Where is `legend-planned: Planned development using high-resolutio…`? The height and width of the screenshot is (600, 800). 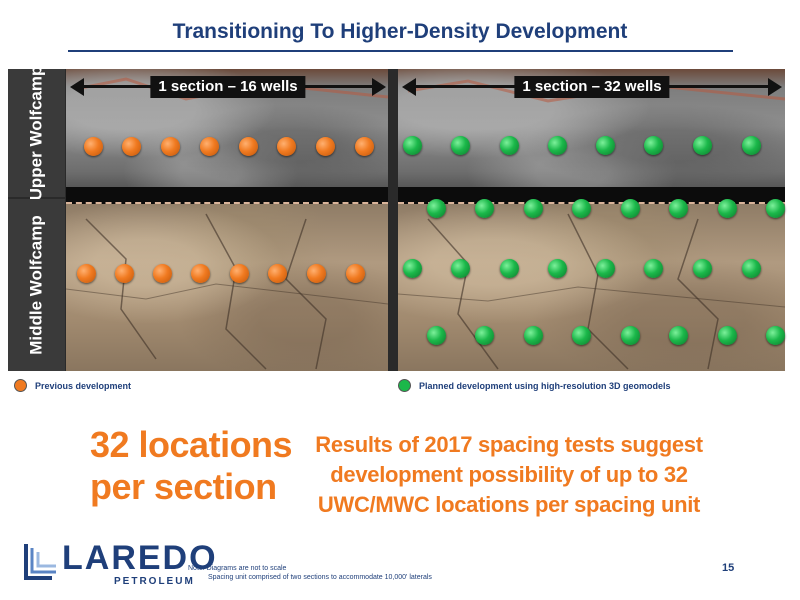 legend-planned: Planned development using high-resolutio… is located at coordinates (534, 385).